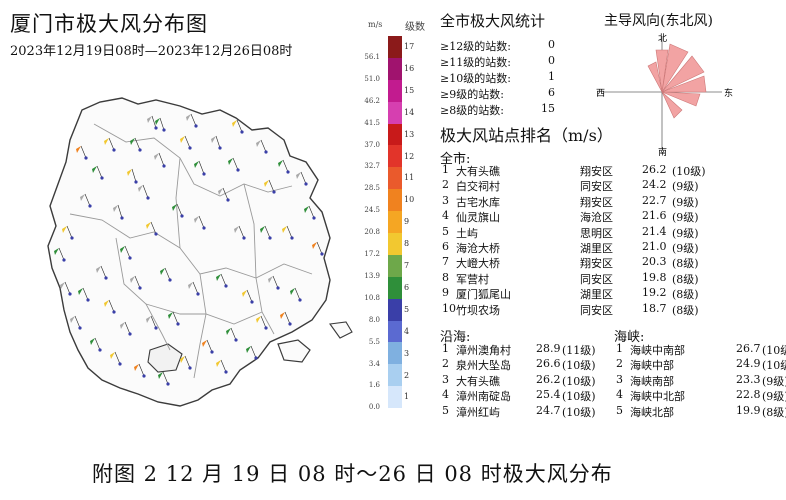 Image resolution: width=786 pixels, height=500 pixels. Describe the element at coordinates (445, 293) in the screenshot. I see `rank-number: 9` at that location.